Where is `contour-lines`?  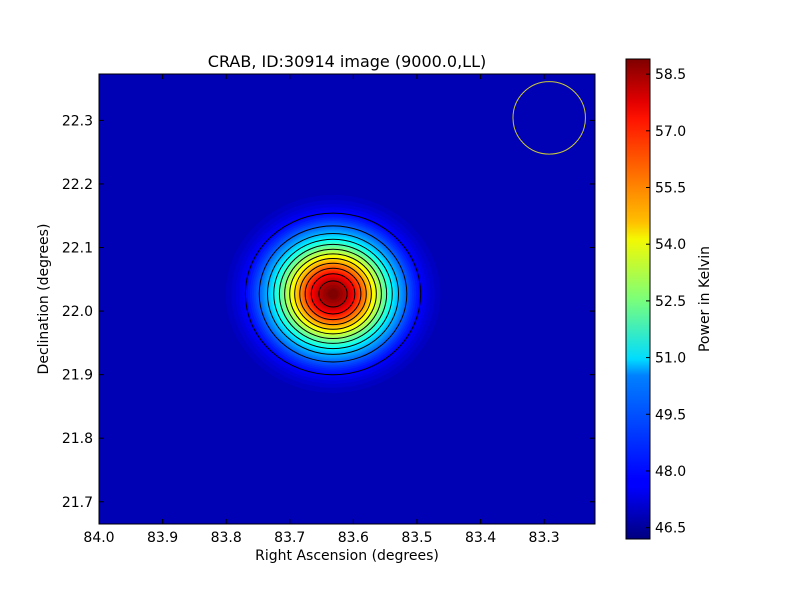 contour-lines is located at coordinates (333, 294).